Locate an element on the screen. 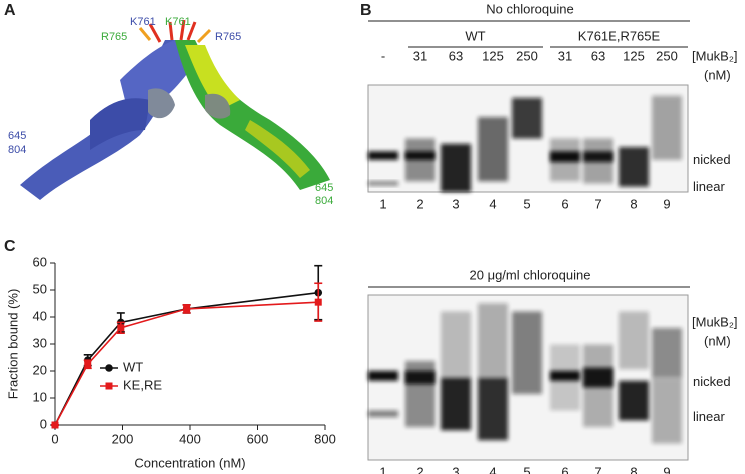 The width and height of the screenshot is (745, 474). x-tick-label: 200 is located at coordinates (123, 438).